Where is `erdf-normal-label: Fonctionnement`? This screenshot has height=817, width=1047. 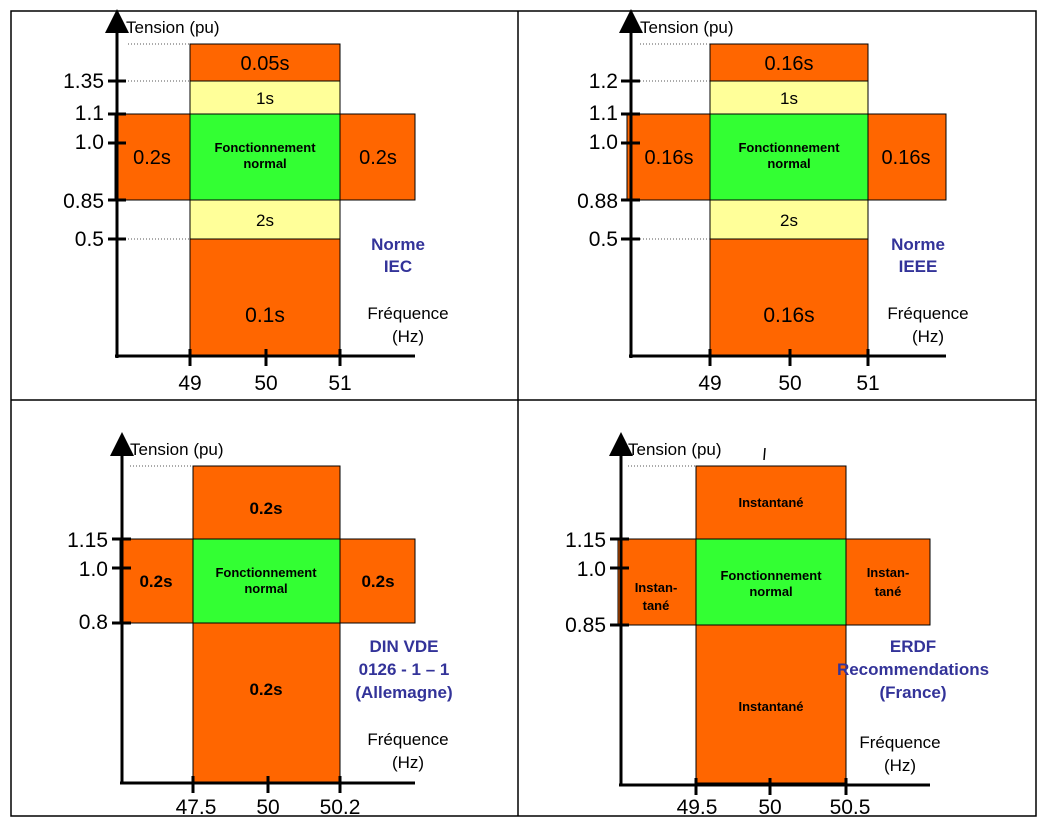
erdf-normal-label: Fonctionnement is located at coordinates (771, 575).